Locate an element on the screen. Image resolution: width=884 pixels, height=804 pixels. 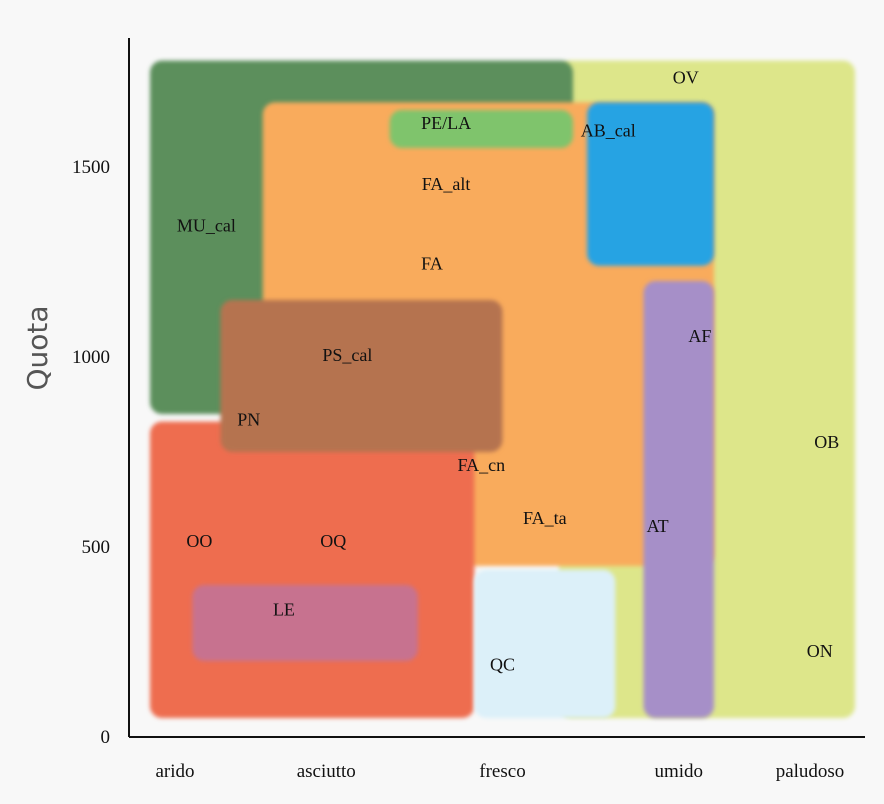
x-tick-label: umido is located at coordinates (678, 771).